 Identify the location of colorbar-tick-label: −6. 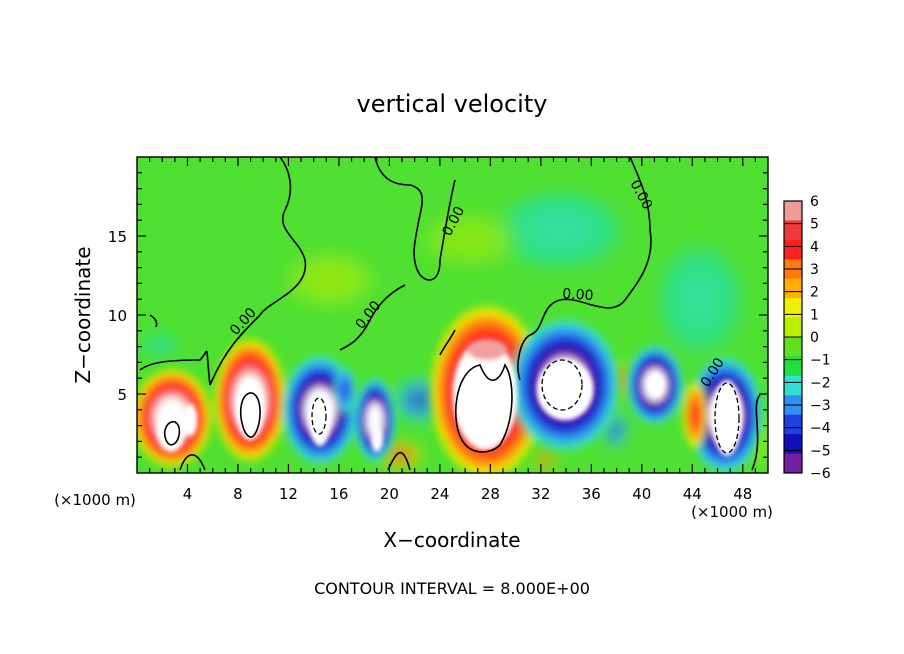
(820, 474).